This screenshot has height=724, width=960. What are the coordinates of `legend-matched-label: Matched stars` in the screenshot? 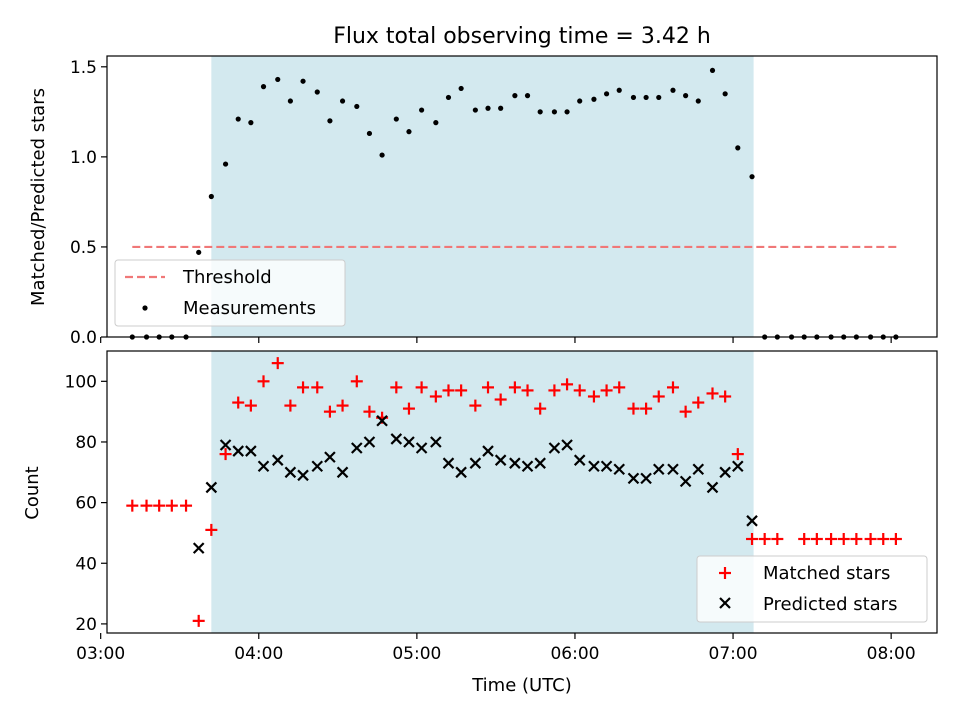 It's located at (826, 573).